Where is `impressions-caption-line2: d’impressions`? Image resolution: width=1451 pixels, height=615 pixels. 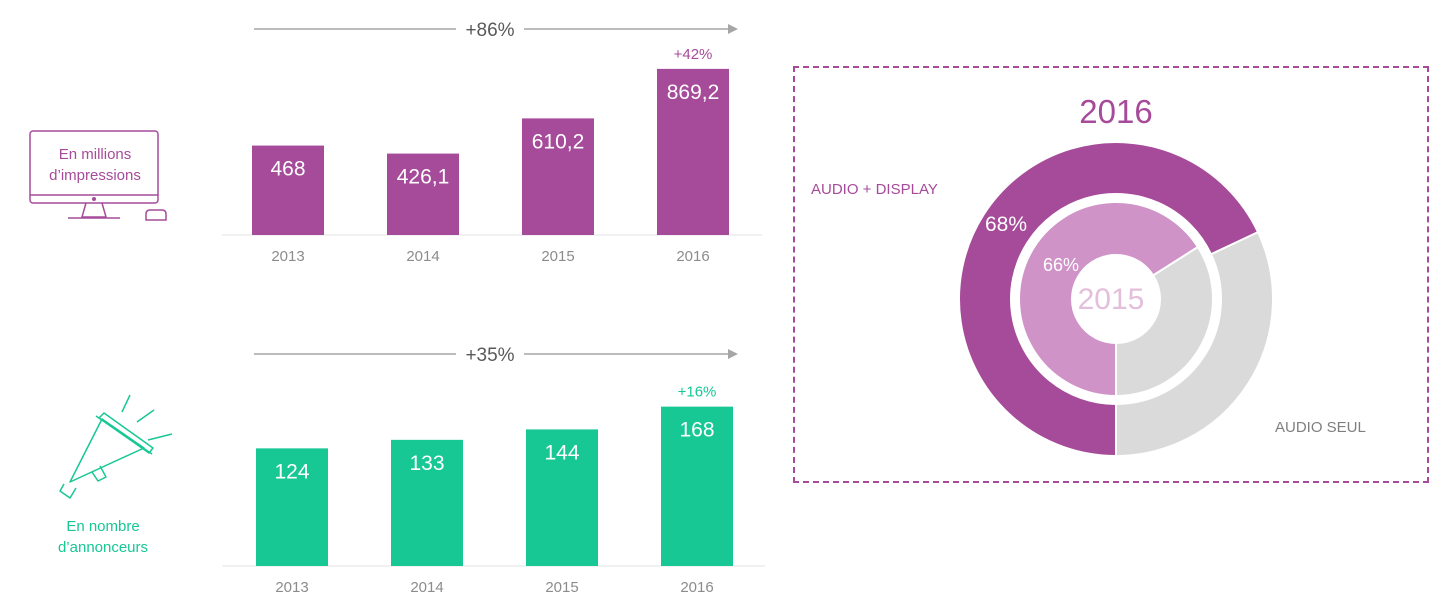 impressions-caption-line2: d’impressions is located at coordinates (95, 175).